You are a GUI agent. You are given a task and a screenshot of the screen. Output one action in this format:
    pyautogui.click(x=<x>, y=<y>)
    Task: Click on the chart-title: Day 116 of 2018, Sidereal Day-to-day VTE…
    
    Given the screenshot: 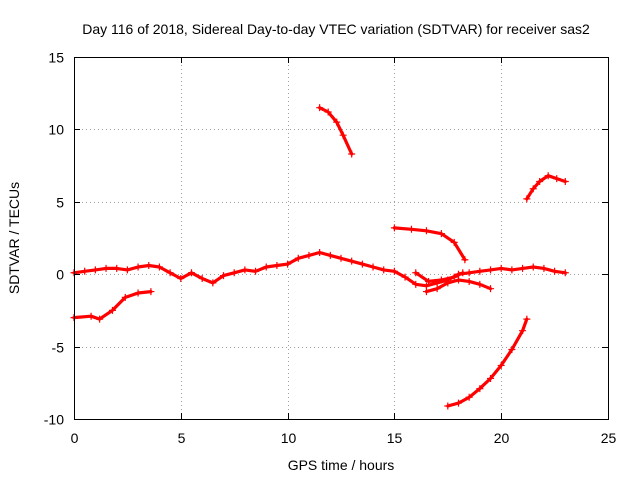 What is the action you would take?
    pyautogui.click(x=336, y=29)
    